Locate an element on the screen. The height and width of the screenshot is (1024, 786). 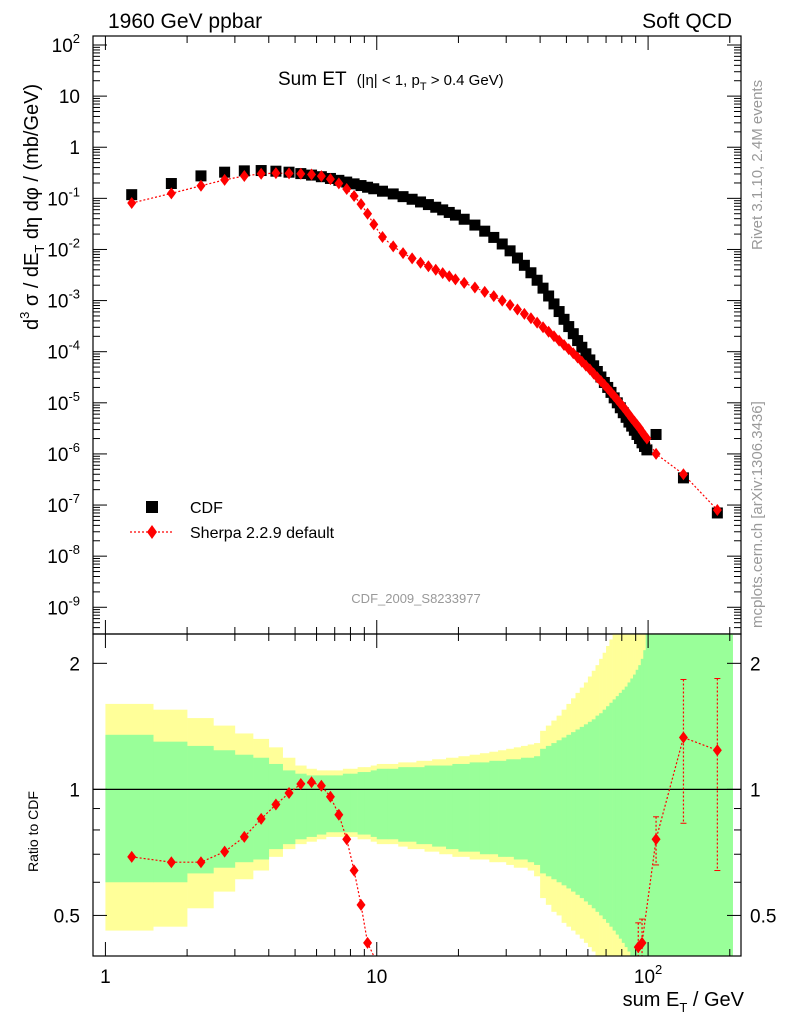
main-y-tick-label: 10⁻⁶ is located at coordinates (63, 453).